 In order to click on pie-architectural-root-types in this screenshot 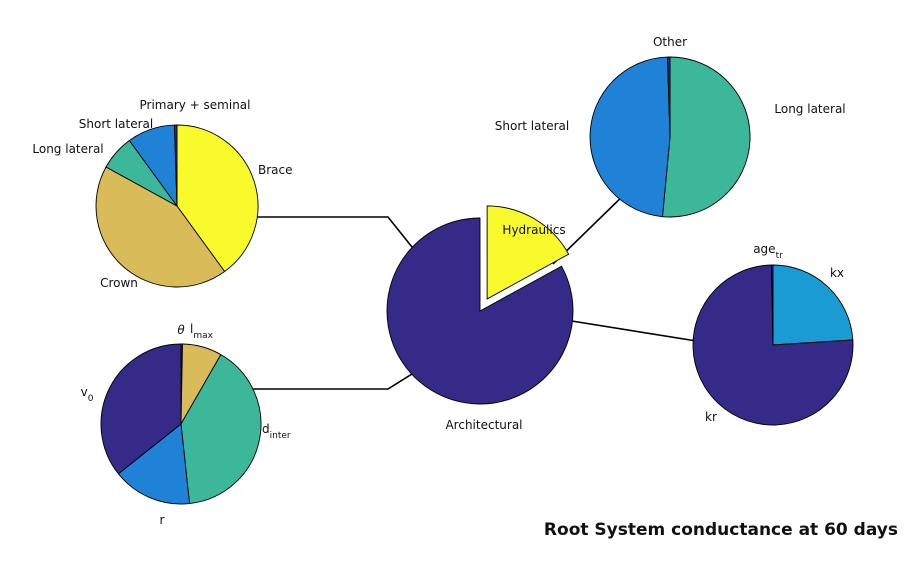, I will do `click(177, 206)`.